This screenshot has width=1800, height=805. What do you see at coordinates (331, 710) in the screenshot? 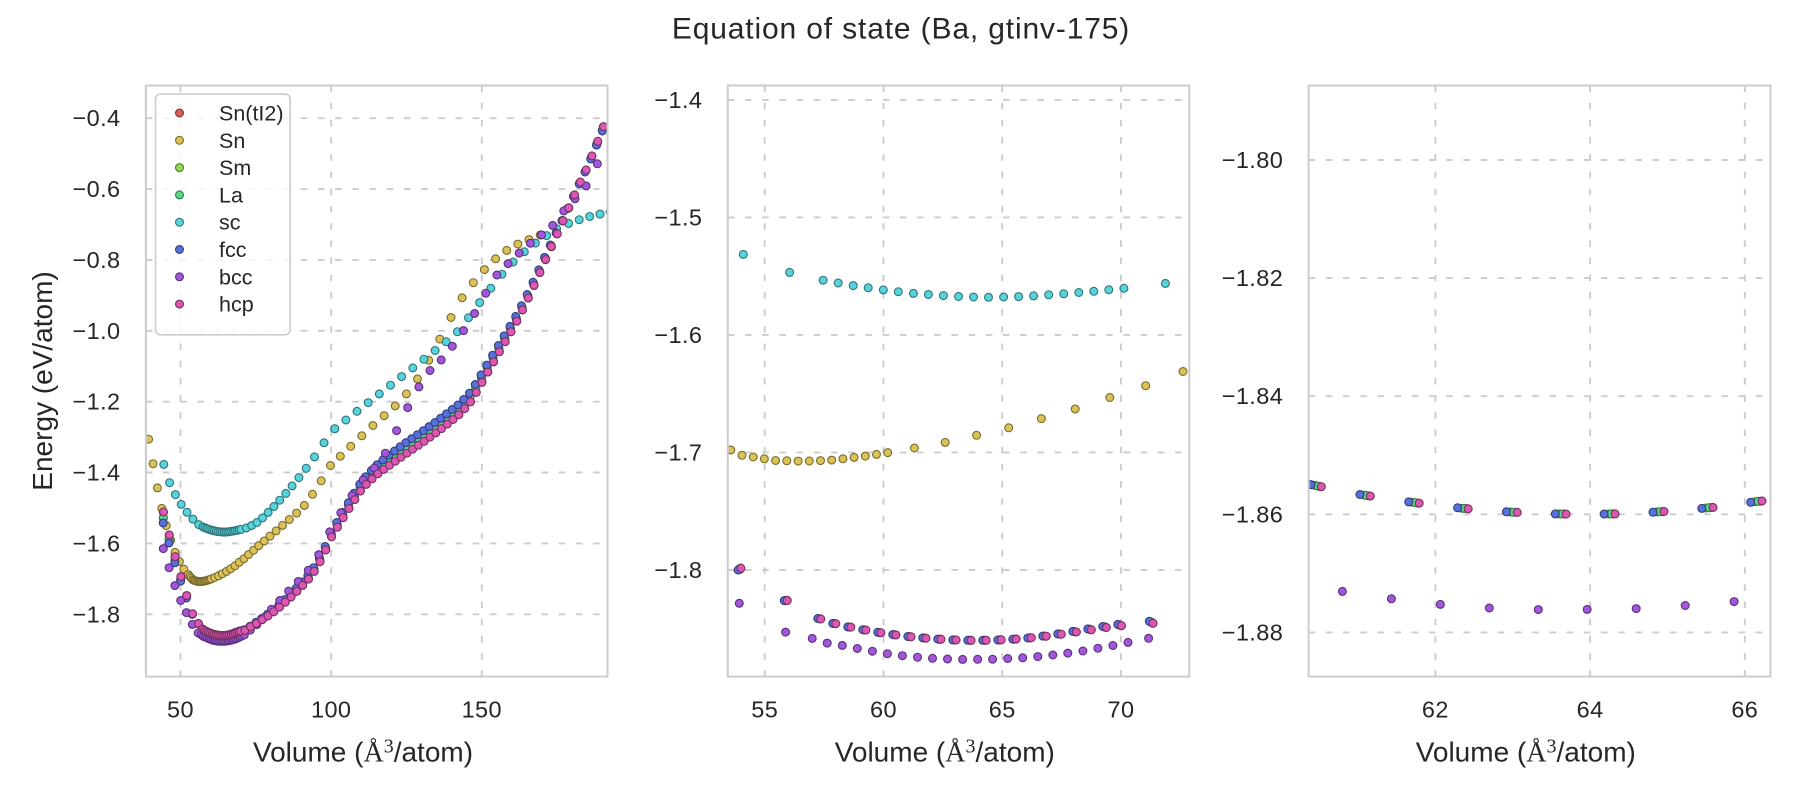
I see `svg-text: 100` at bounding box center [331, 710].